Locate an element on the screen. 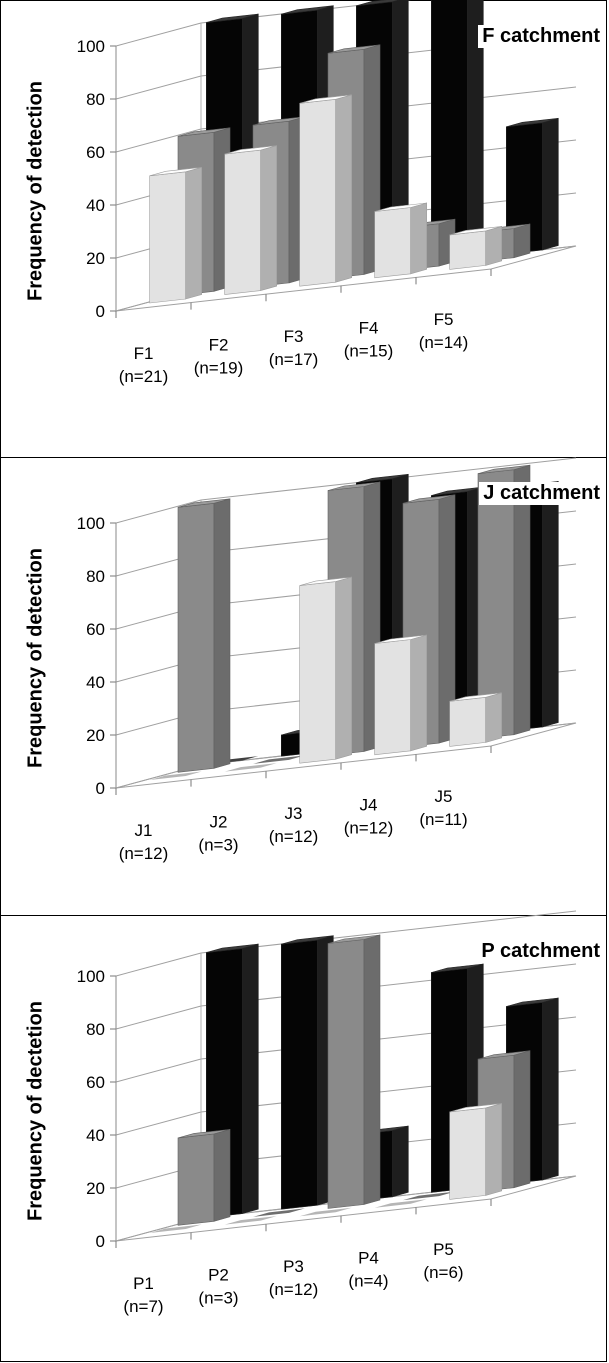 This screenshot has width=609, height=1363. bar-P2-s1 is located at coordinates (250, 1220).